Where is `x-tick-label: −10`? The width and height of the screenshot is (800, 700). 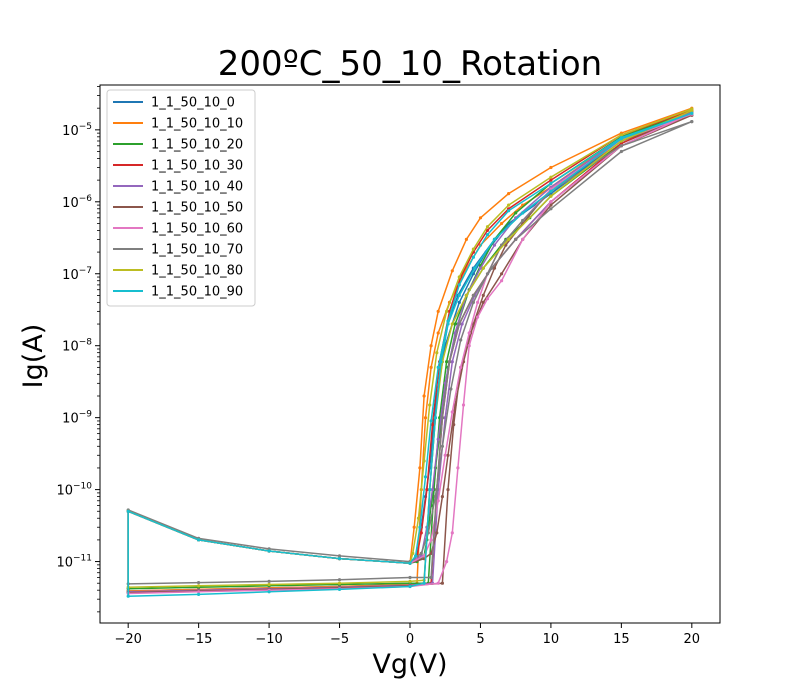 x-tick-label: −10 is located at coordinates (268, 639).